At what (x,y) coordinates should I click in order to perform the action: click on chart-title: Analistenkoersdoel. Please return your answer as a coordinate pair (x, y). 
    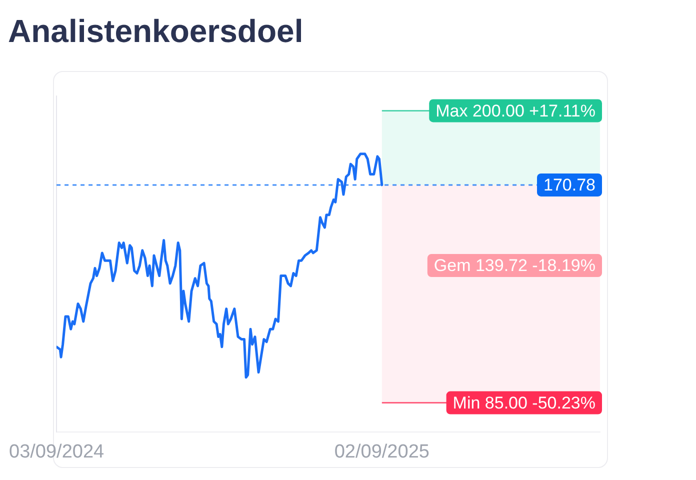
    Looking at the image, I should click on (156, 31).